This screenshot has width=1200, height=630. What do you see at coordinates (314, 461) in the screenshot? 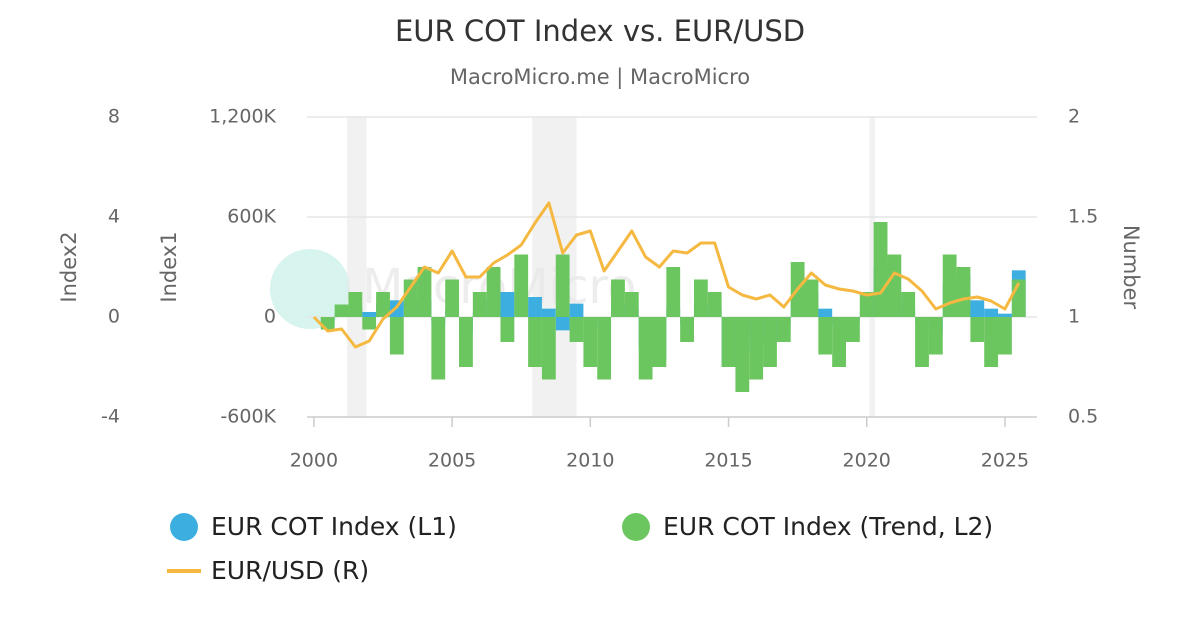
I see `x-tick-label: 2000` at bounding box center [314, 461].